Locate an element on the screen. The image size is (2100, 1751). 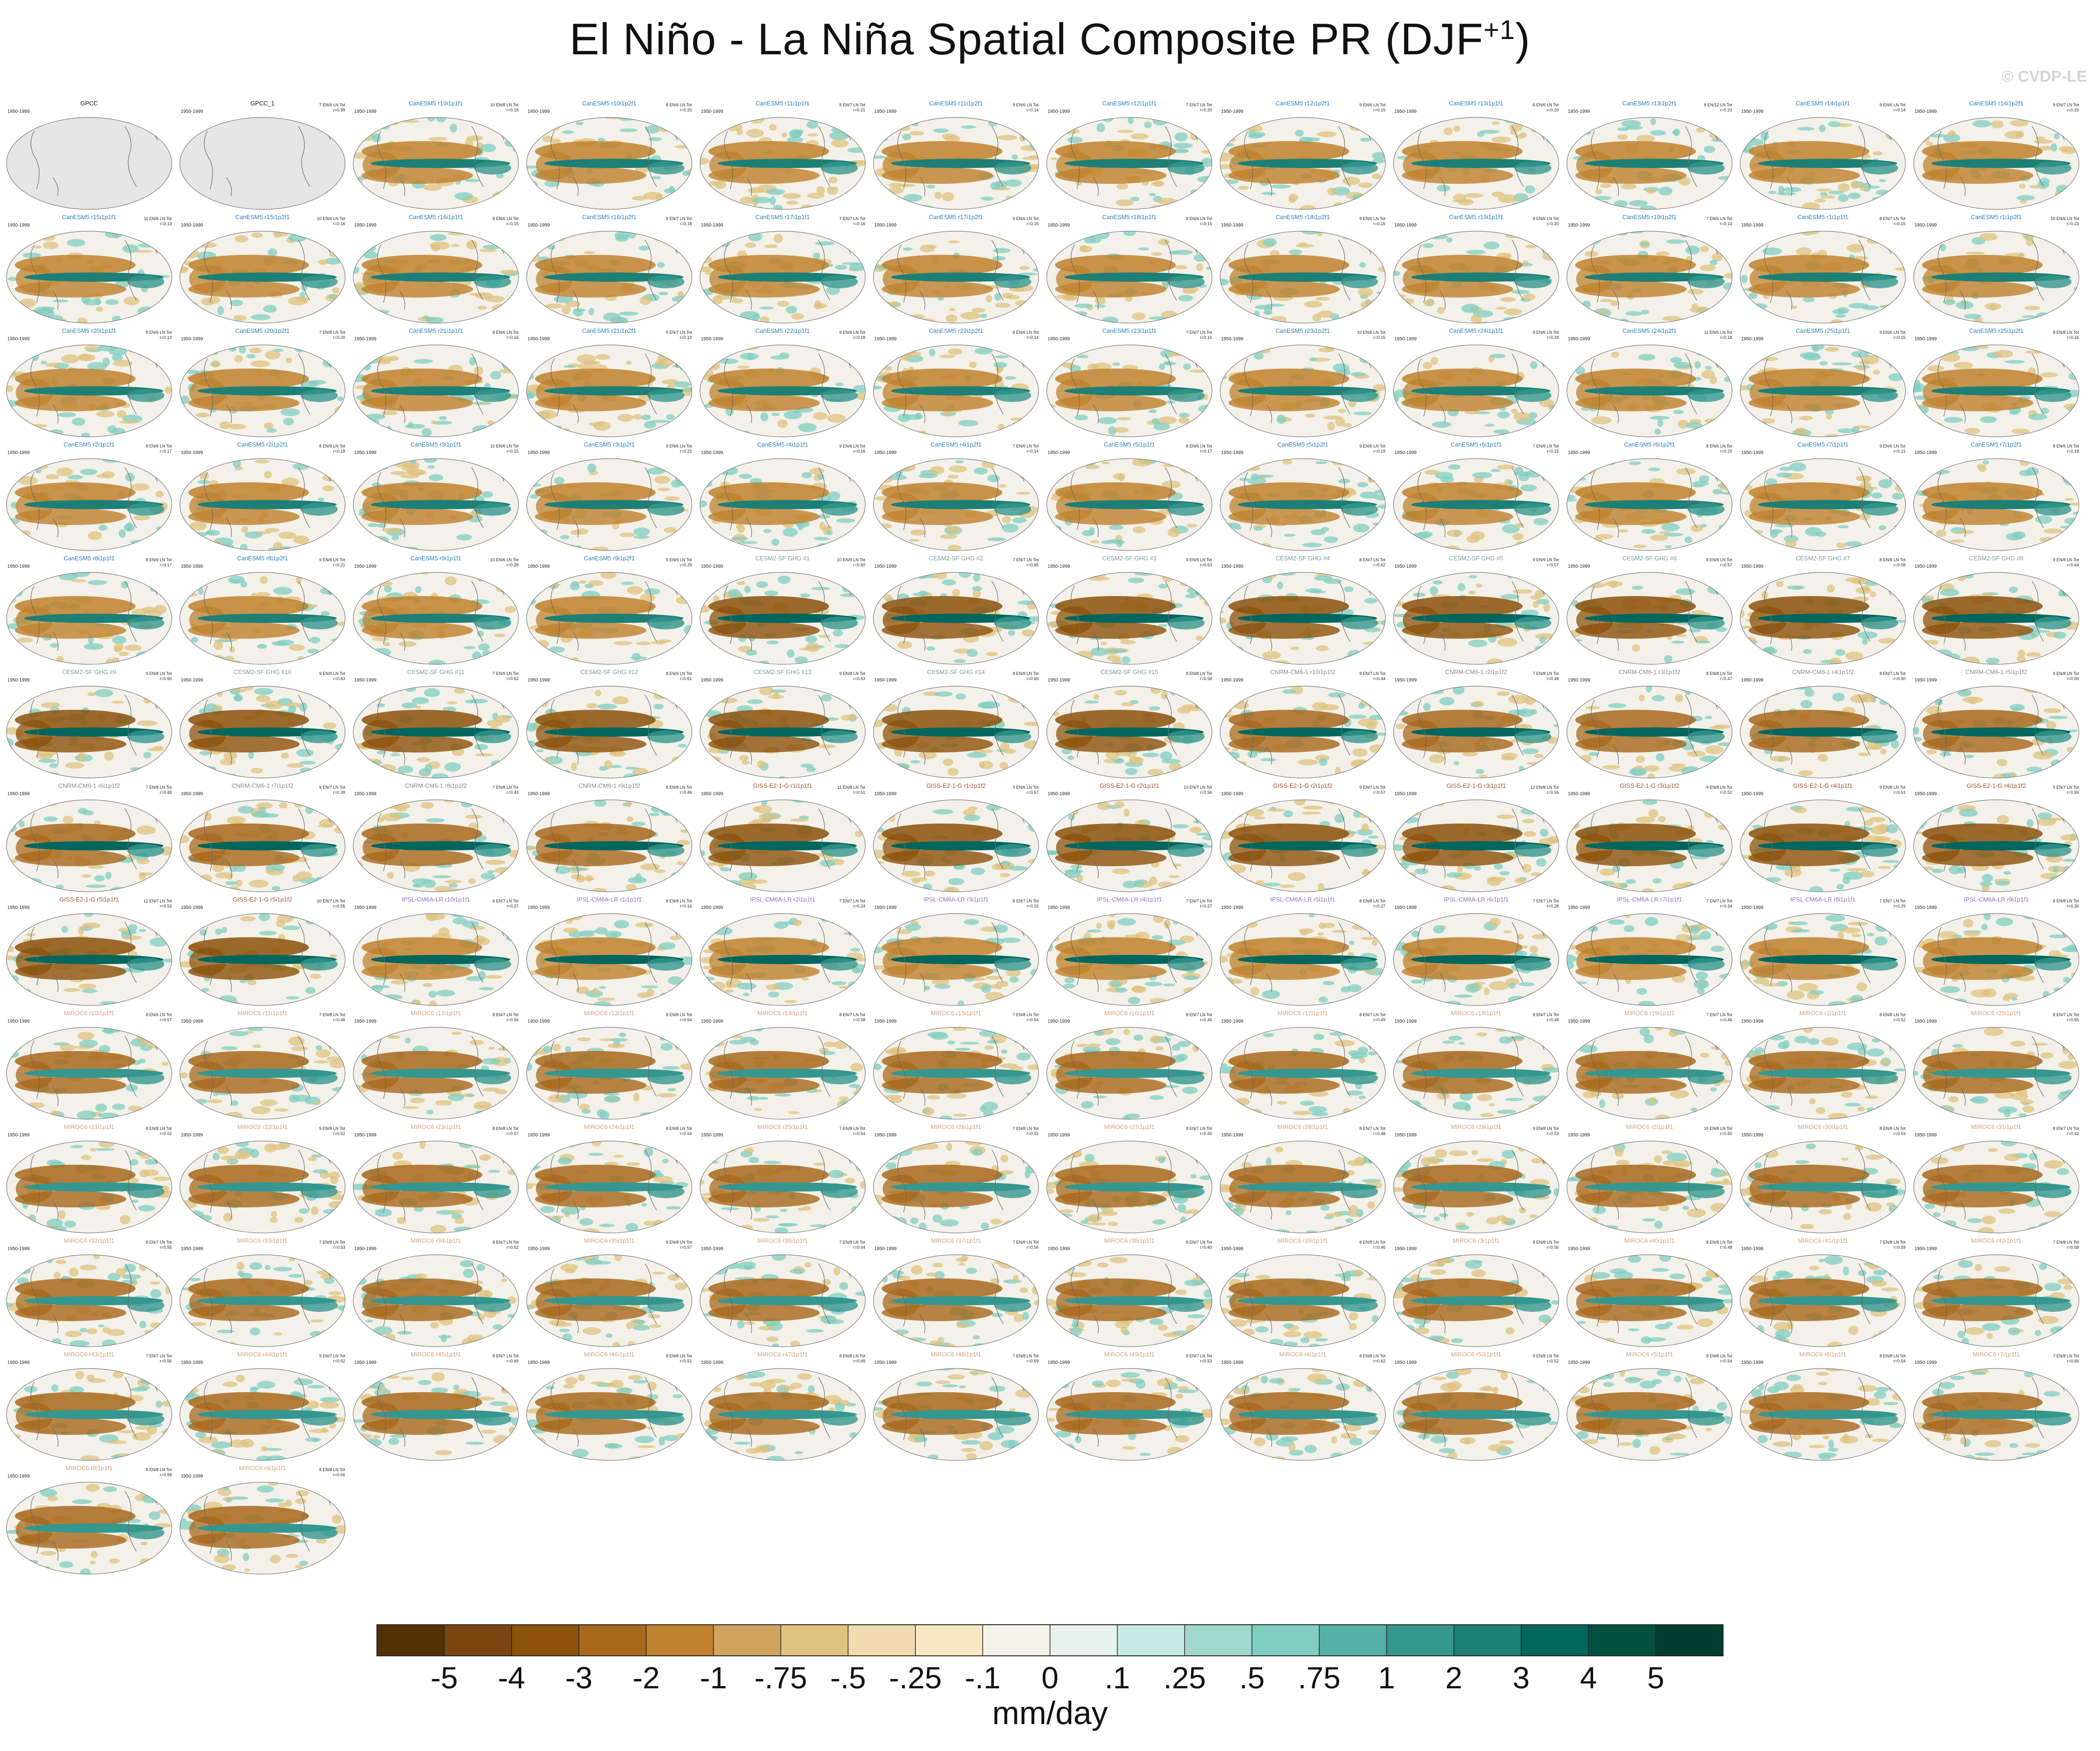
panel-stats: r=0.44 is located at coordinates (859, 1247).